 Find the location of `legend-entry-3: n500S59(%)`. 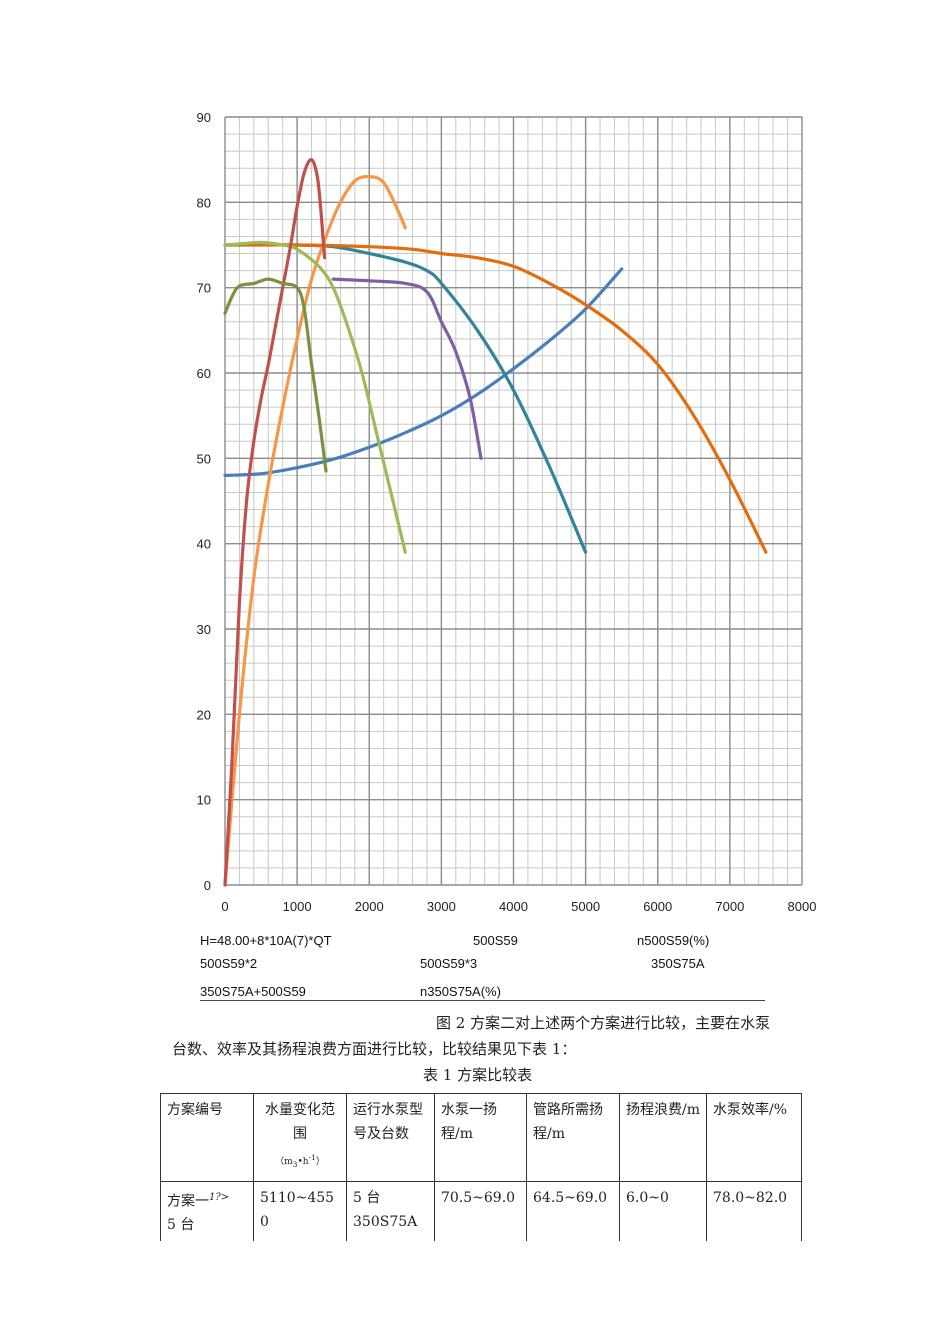

legend-entry-3: n500S59(%) is located at coordinates (673, 940).